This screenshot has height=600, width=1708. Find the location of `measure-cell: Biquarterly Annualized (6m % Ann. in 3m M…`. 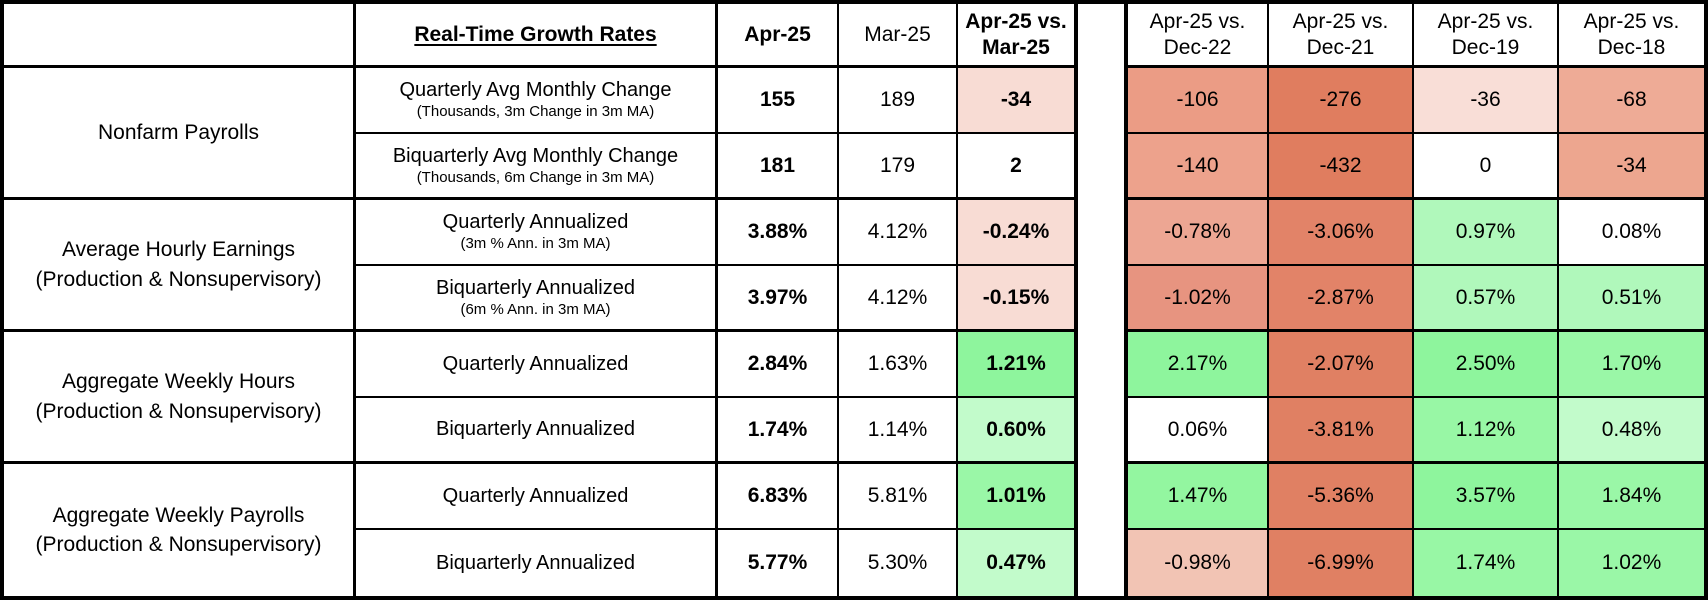

measure-cell: Biquarterly Annualized (6m % Ann. in 3m M… is located at coordinates (537, 299).